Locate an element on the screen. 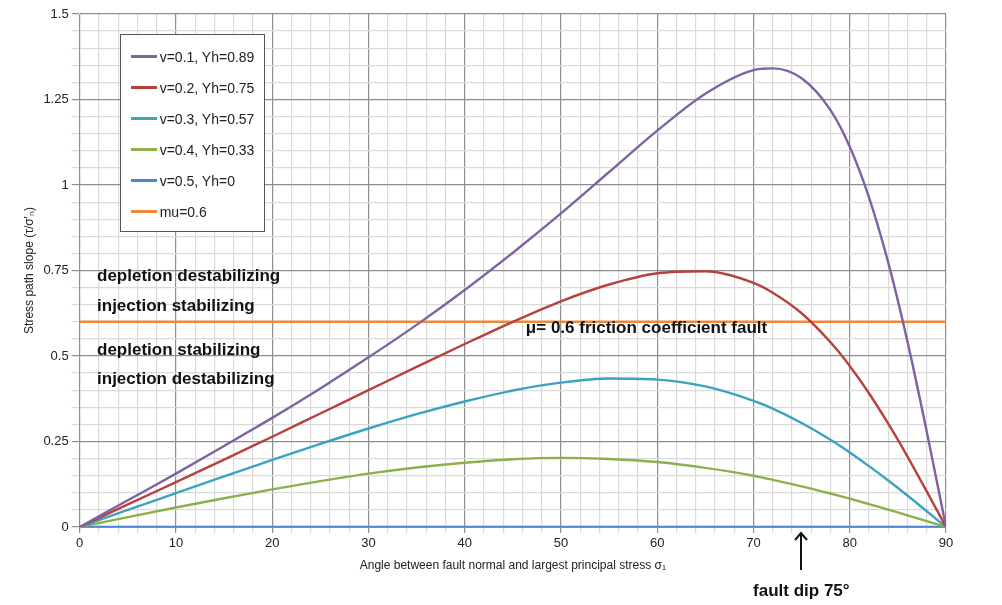  x-tick-label: 30 is located at coordinates (368, 543).